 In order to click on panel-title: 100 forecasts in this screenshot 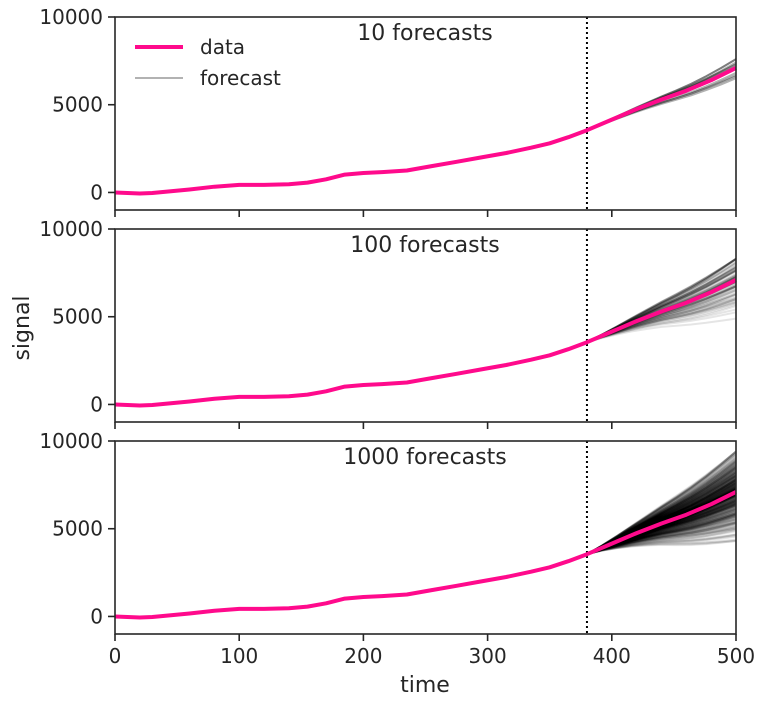, I will do `click(424, 245)`.